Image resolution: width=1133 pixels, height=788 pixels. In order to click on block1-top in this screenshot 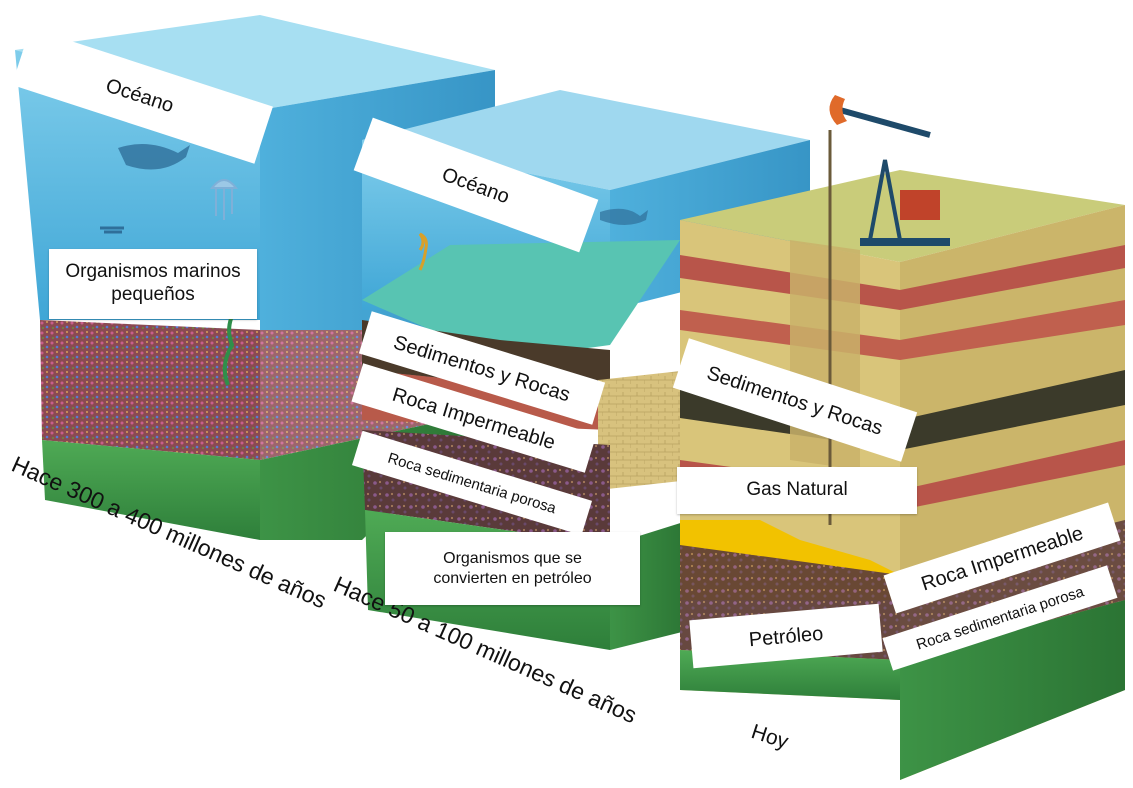, I will do `click(255, 62)`.